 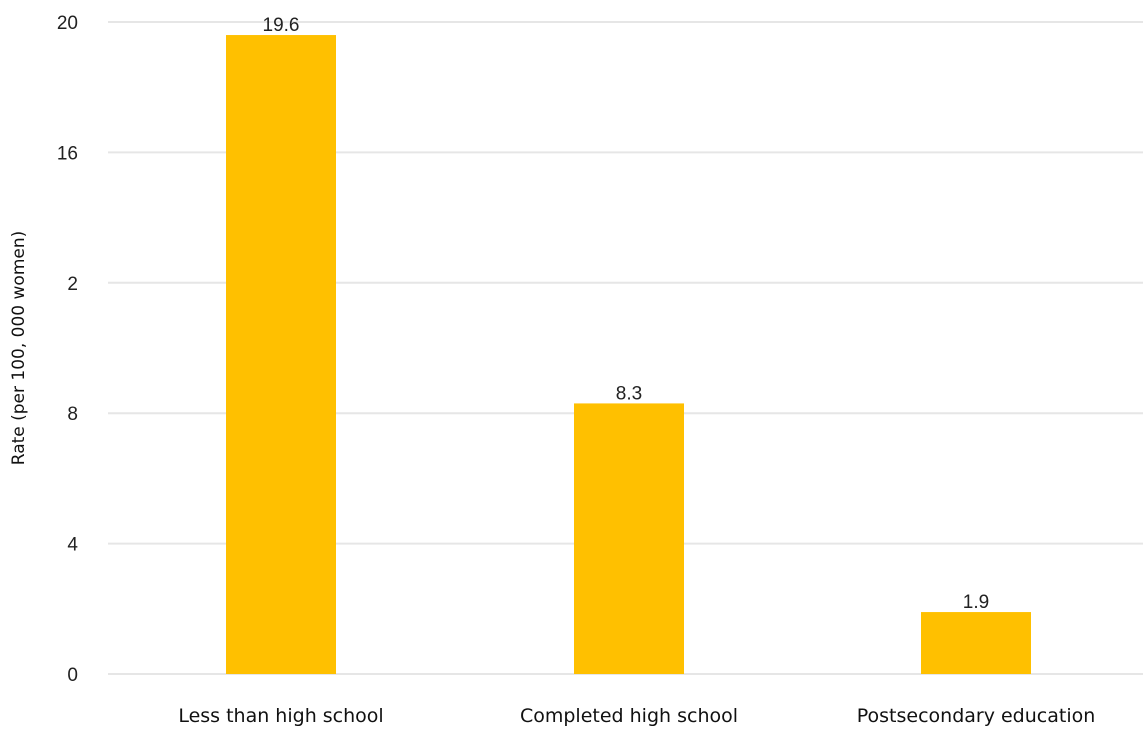 What do you see at coordinates (280, 716) in the screenshot?
I see `x-category-label: Less than high school` at bounding box center [280, 716].